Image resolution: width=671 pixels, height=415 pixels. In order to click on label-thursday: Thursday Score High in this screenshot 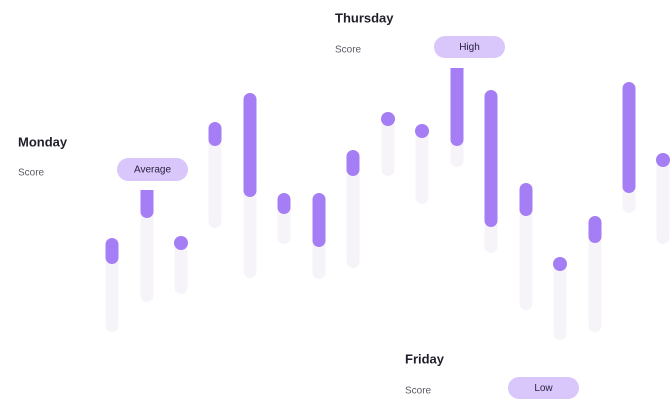, I will do `click(420, 34)`.